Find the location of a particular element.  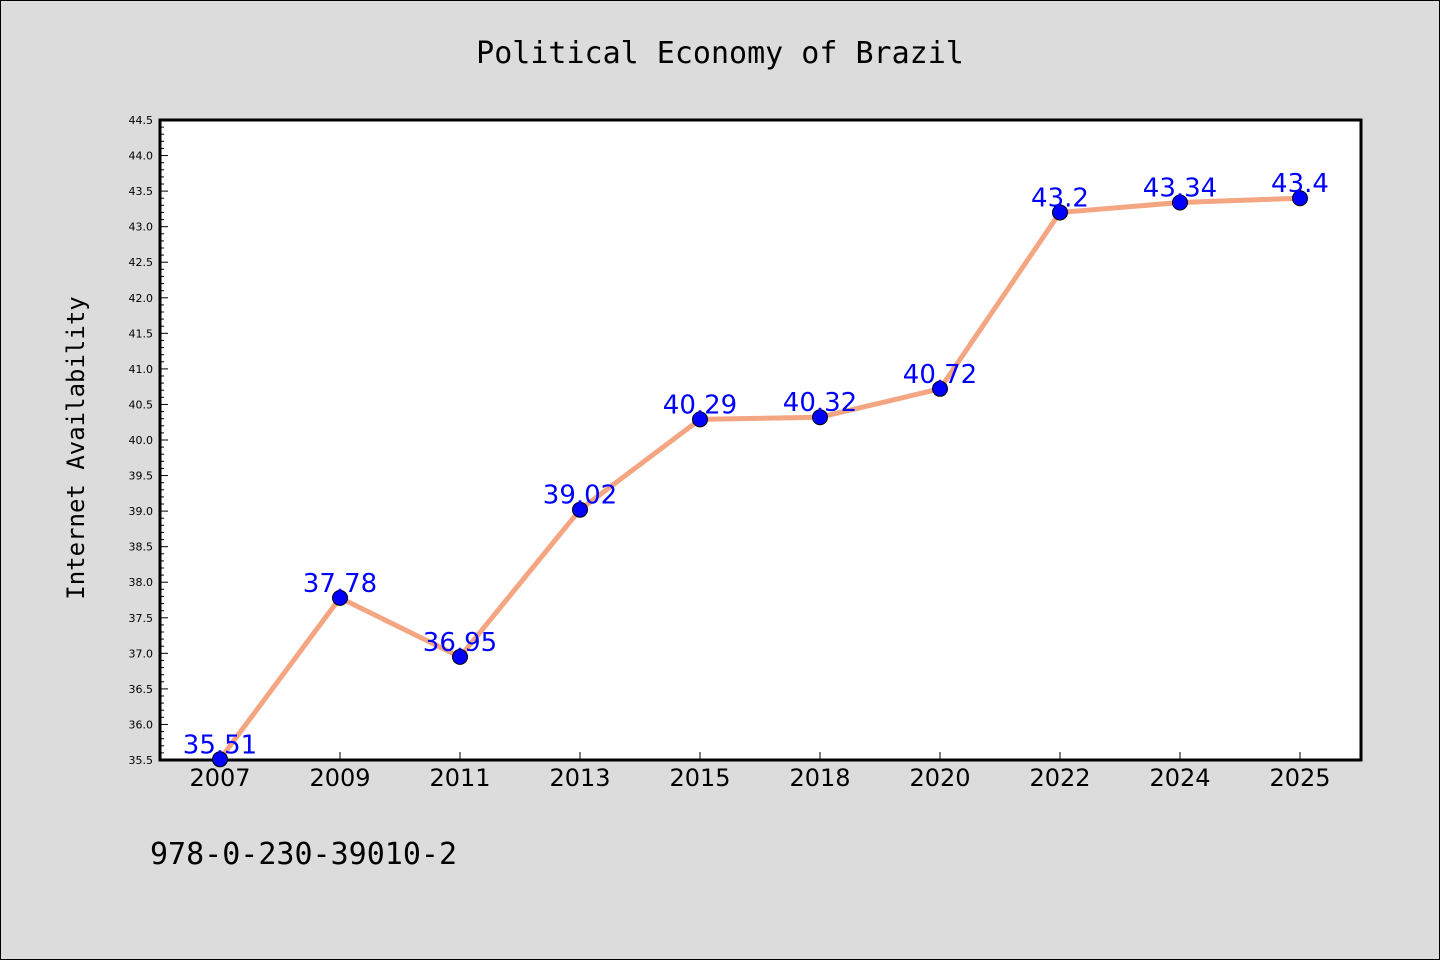

y-tick-label: 44.0 is located at coordinates (141, 156).